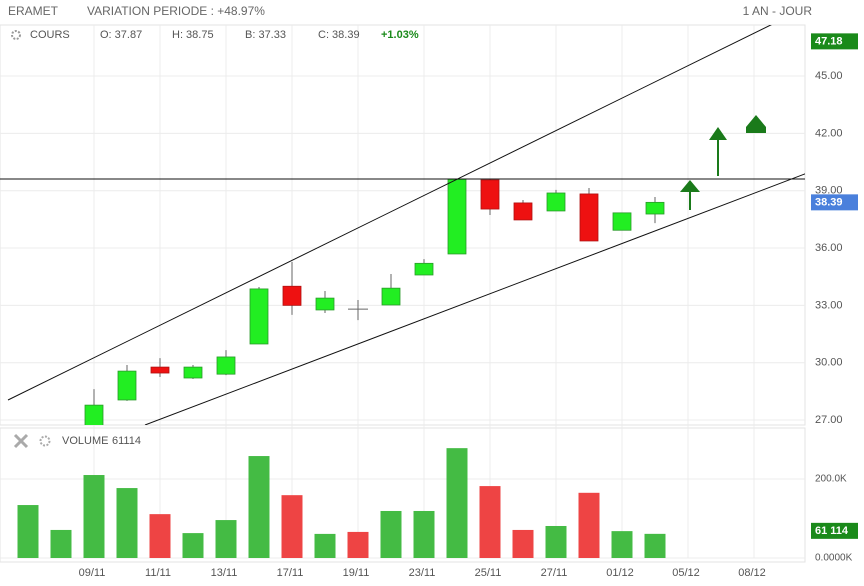 The height and width of the screenshot is (586, 864). Describe the element at coordinates (831, 479) in the screenshot. I see `y-tick-label: 200.0K` at that location.